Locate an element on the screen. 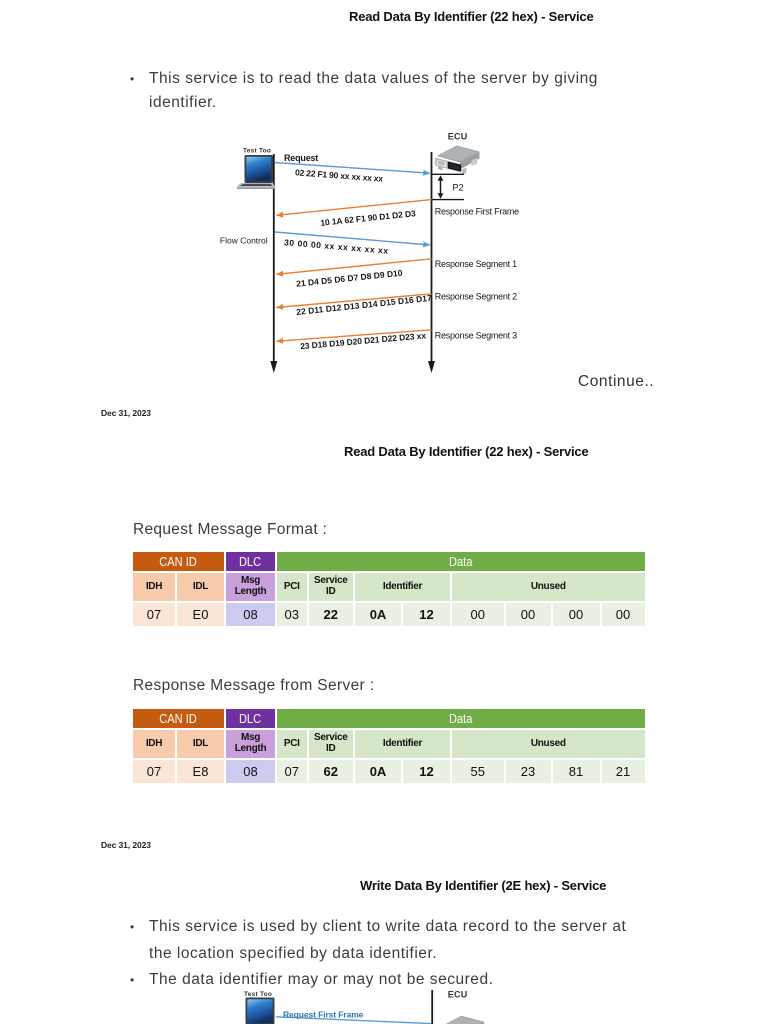 The height and width of the screenshot is (1024, 768). svg-text: 10 1A 62 F1 90 D1 D2 D3 is located at coordinates (368, 218).